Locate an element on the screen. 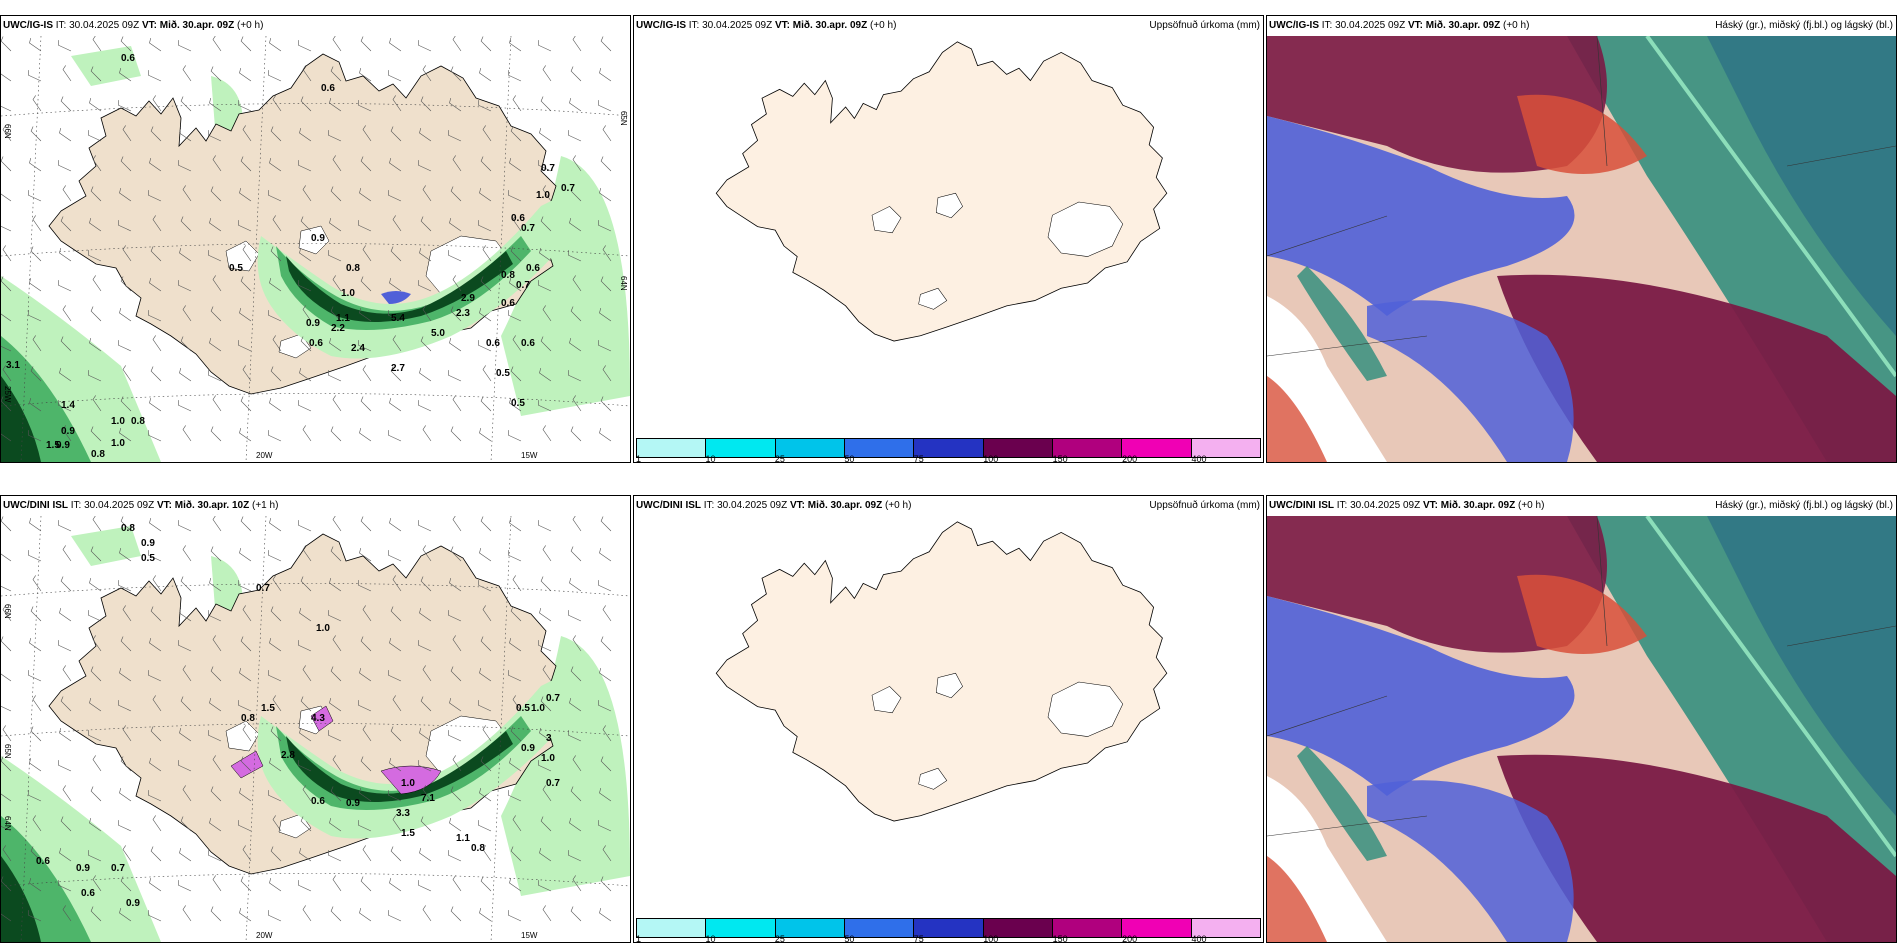  colorbar: 1 10 25 50 75 100 150 200 400 is located at coordinates (948, 928).